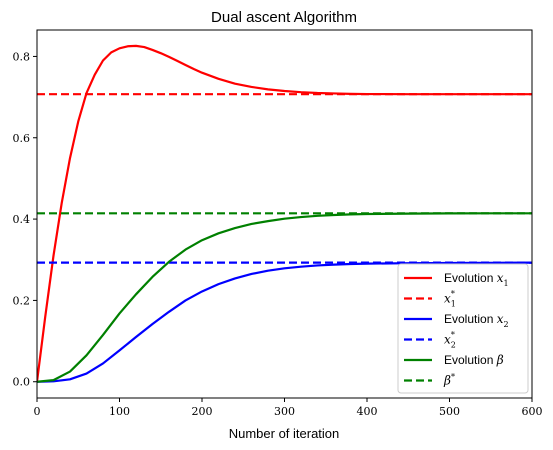  Describe the element at coordinates (476, 279) in the screenshot. I see `legend-label: Evolution x1` at that location.